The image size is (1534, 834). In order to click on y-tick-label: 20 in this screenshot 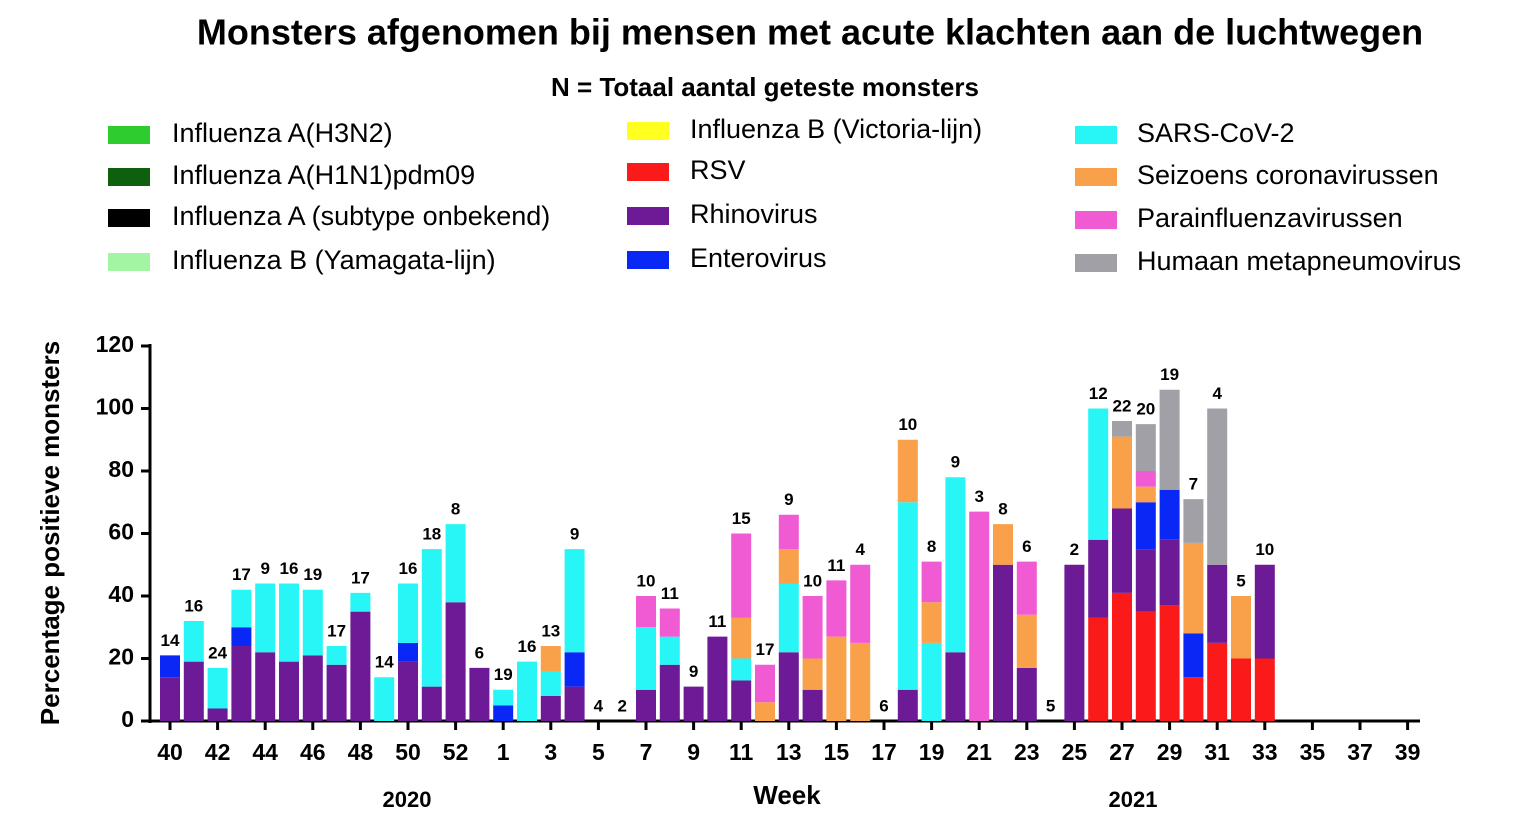, I will do `click(121, 657)`.